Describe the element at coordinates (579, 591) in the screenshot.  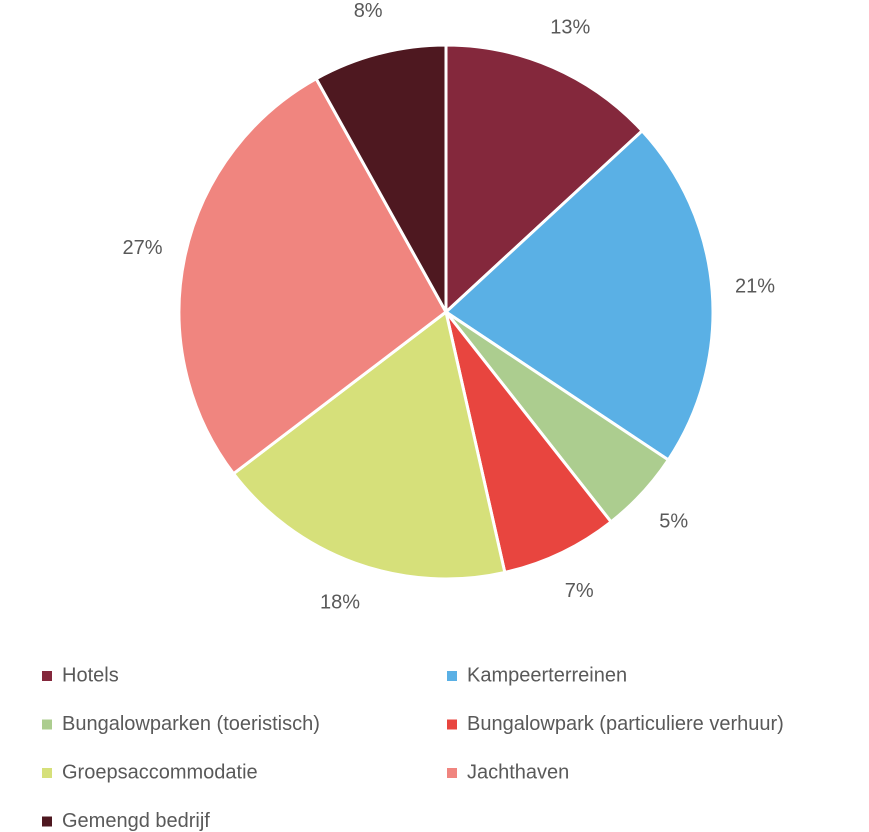
I see `data-label: 7%` at that location.